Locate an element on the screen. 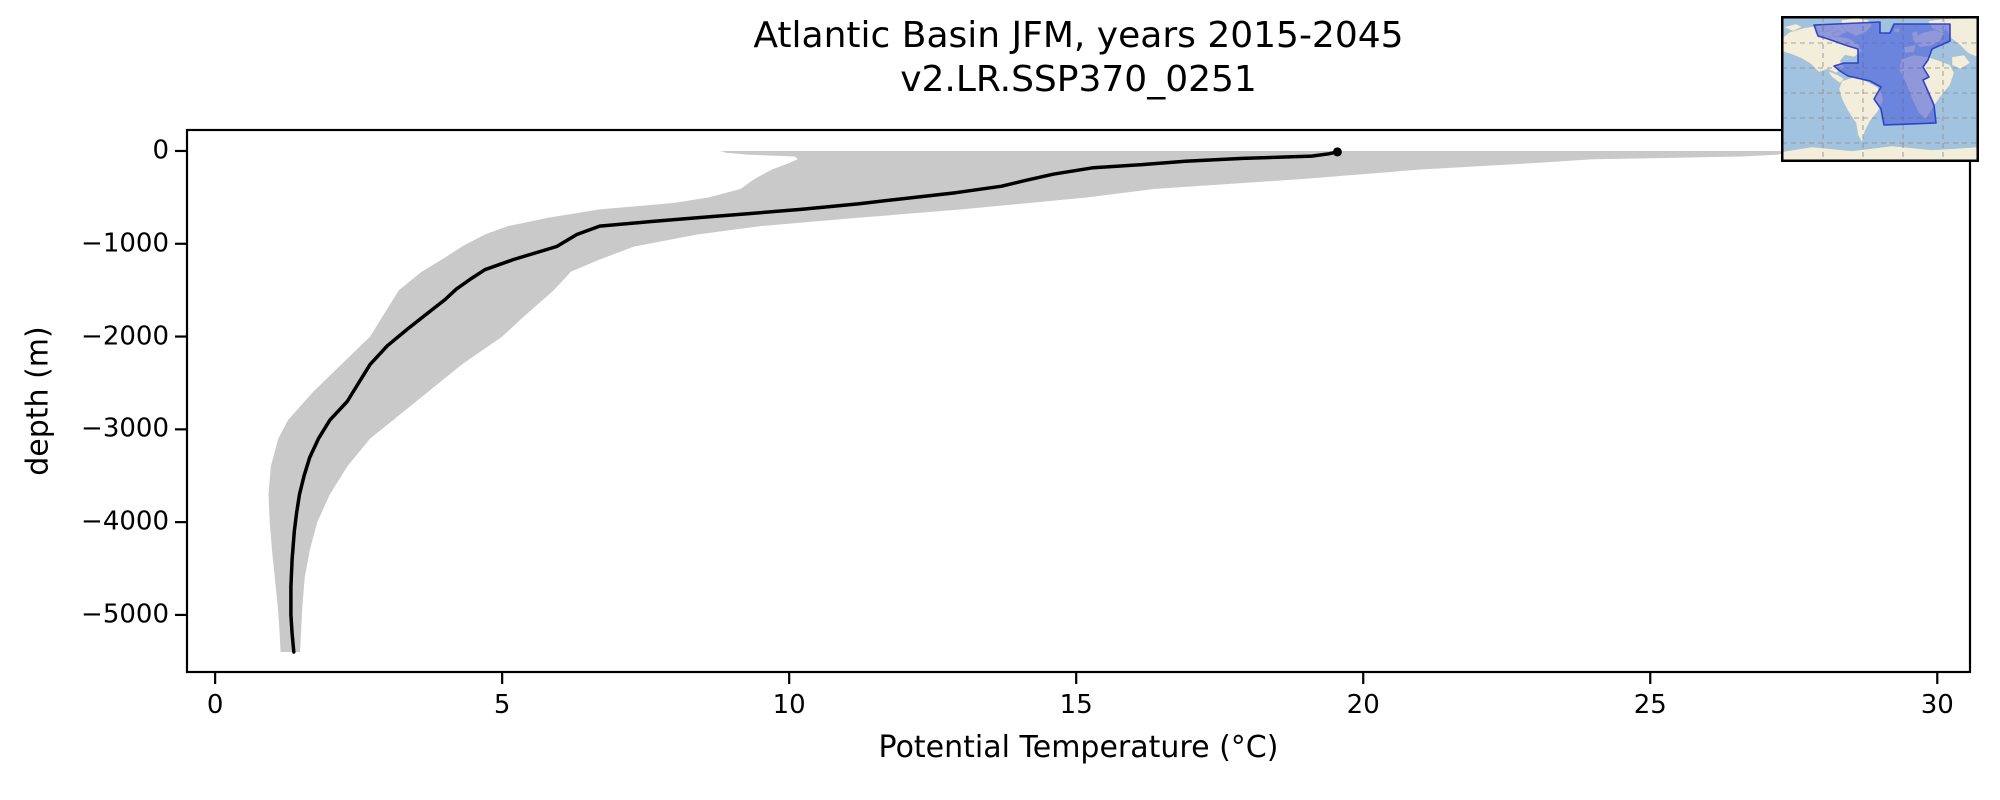  x-tick-label: 30 is located at coordinates (1937, 705).